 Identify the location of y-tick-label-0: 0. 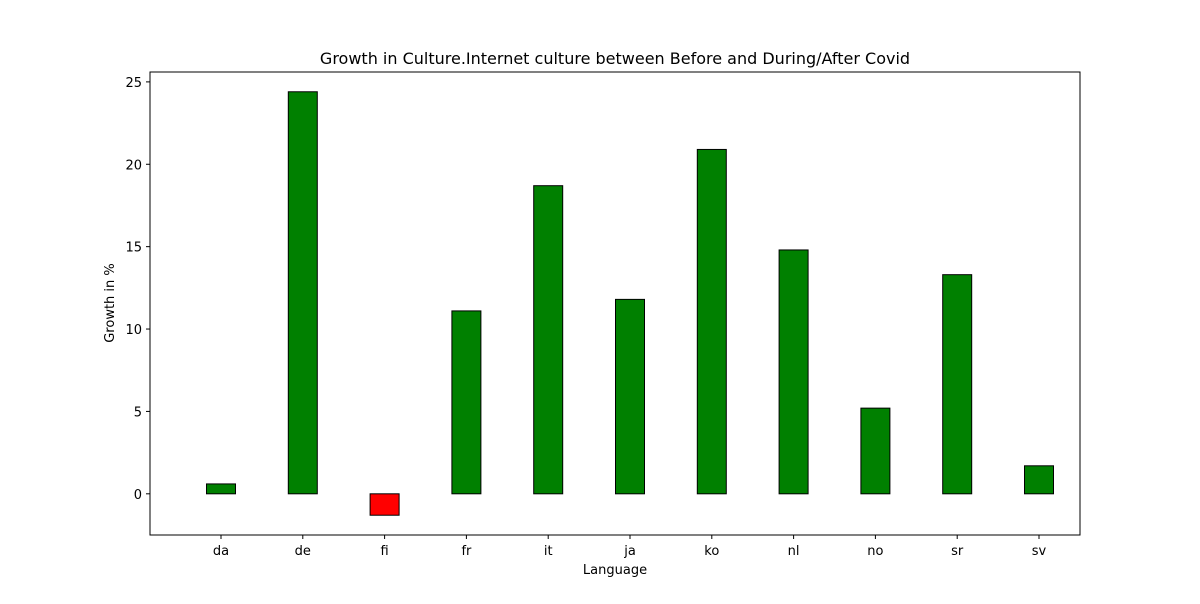
(138, 495).